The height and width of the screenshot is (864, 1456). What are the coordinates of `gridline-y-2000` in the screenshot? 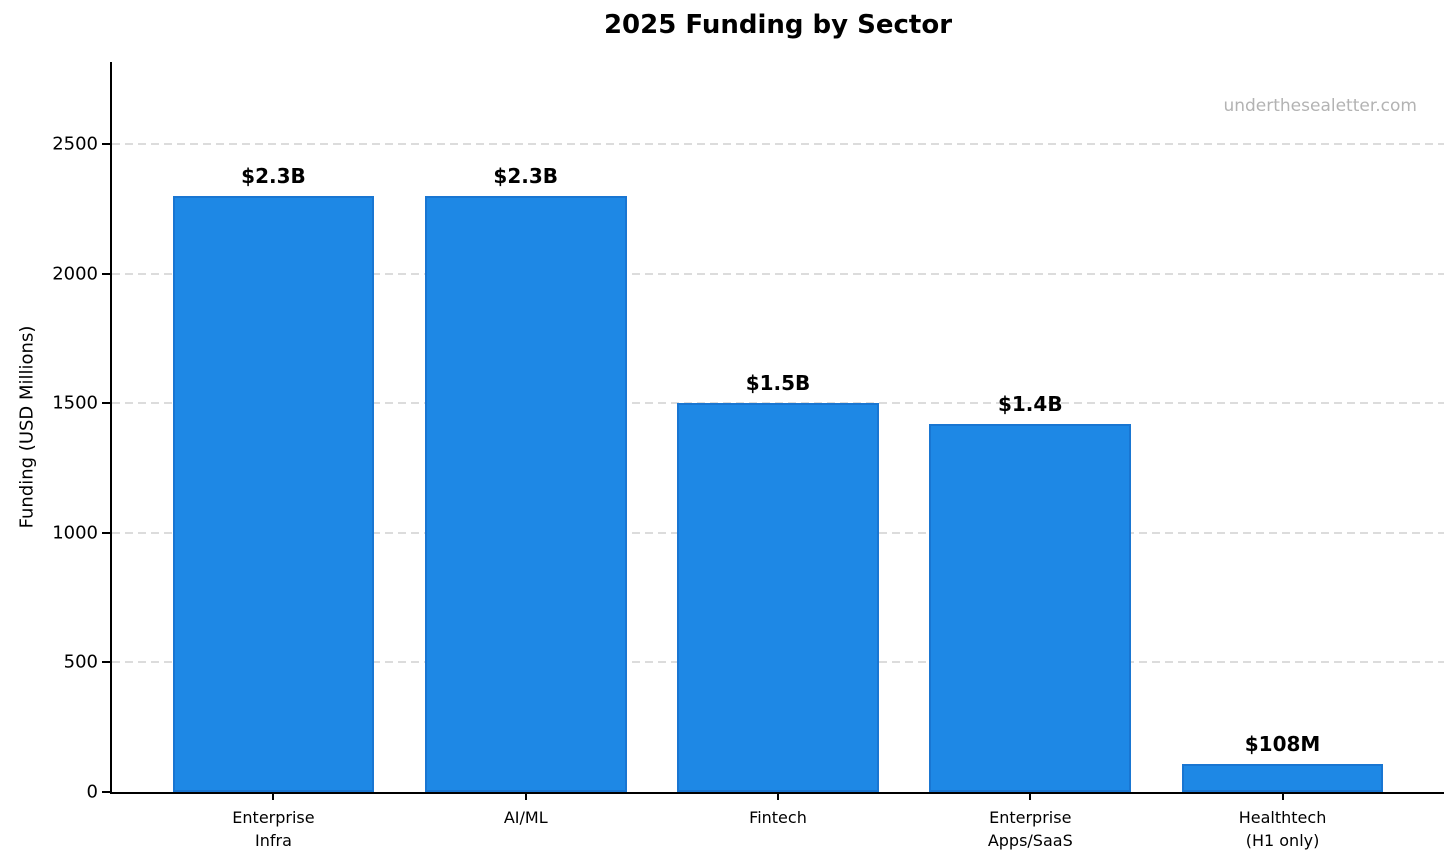 It's located at (778, 273).